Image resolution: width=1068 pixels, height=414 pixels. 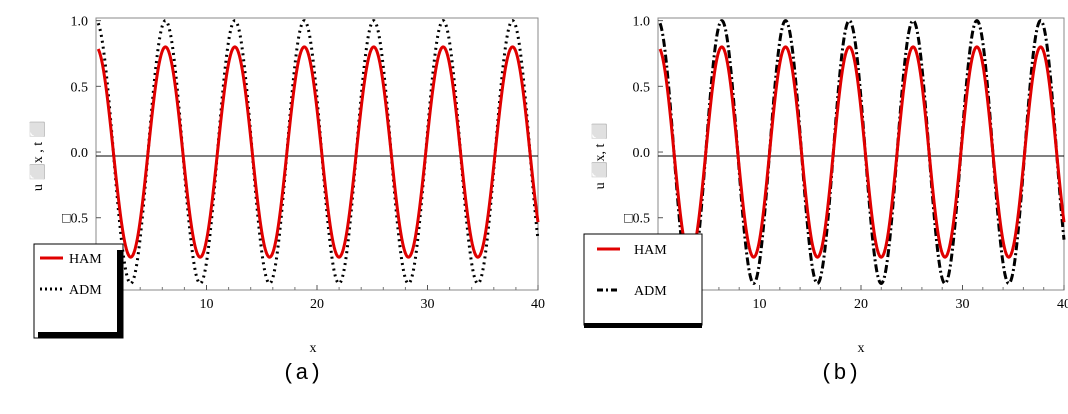 What do you see at coordinates (599, 156) in the screenshot?
I see `y-axis-label: u ⬜x, t ⬜` at bounding box center [599, 156].